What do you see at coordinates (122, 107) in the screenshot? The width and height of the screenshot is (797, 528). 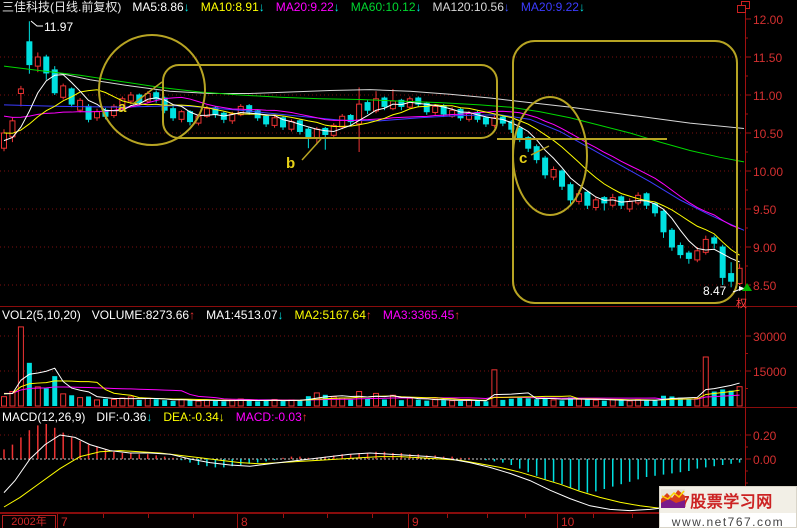 I see `annotation-letter-a: a` at bounding box center [122, 107].